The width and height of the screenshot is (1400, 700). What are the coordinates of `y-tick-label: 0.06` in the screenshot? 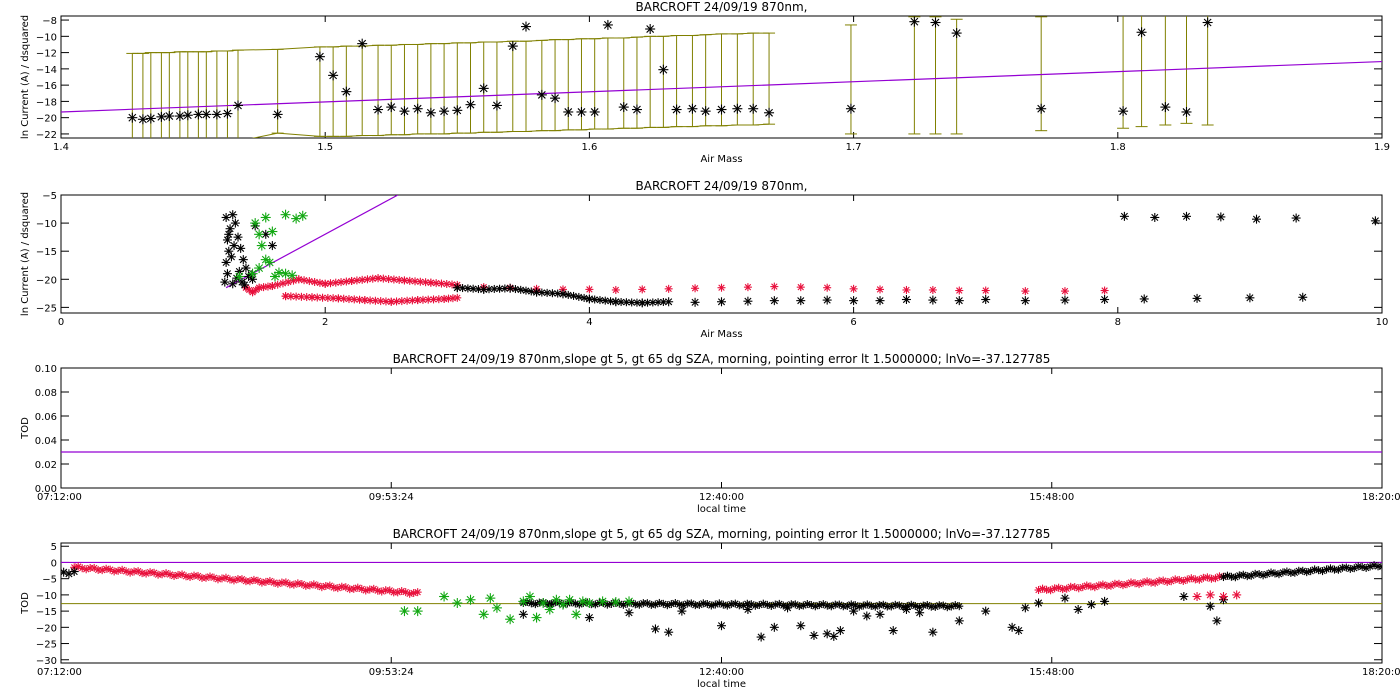 It's located at (46, 417).